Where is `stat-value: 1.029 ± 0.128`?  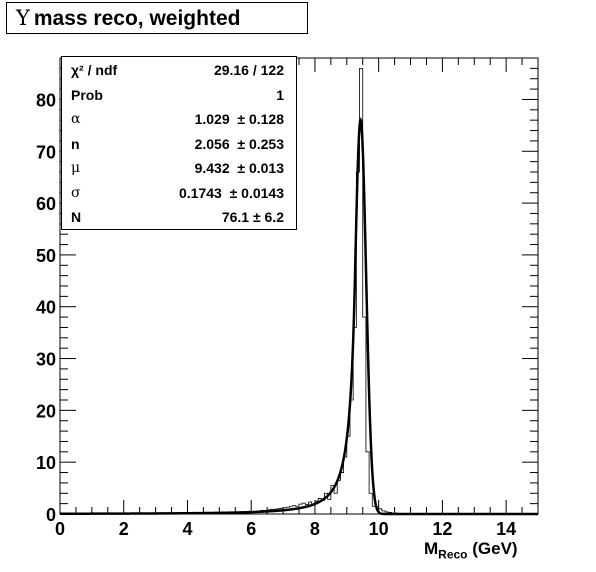
stat-value: 1.029 ± 0.128 is located at coordinates (239, 119).